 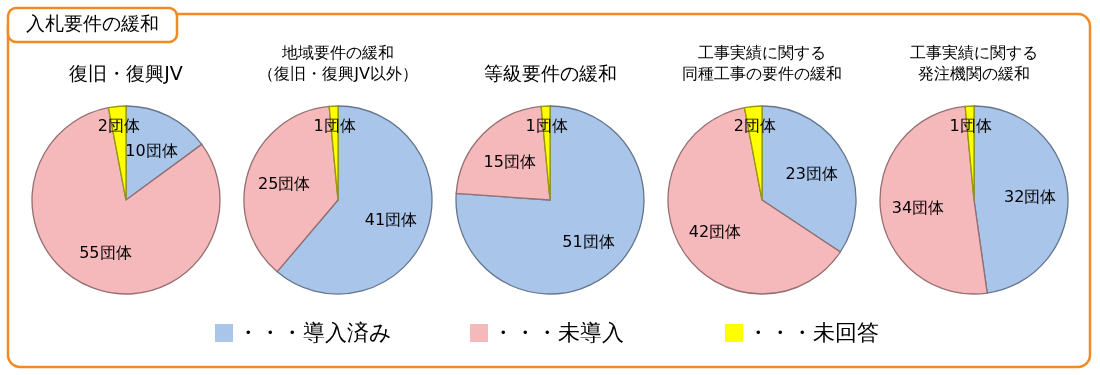 I want to click on data-label: 55団体, so click(x=105, y=253).